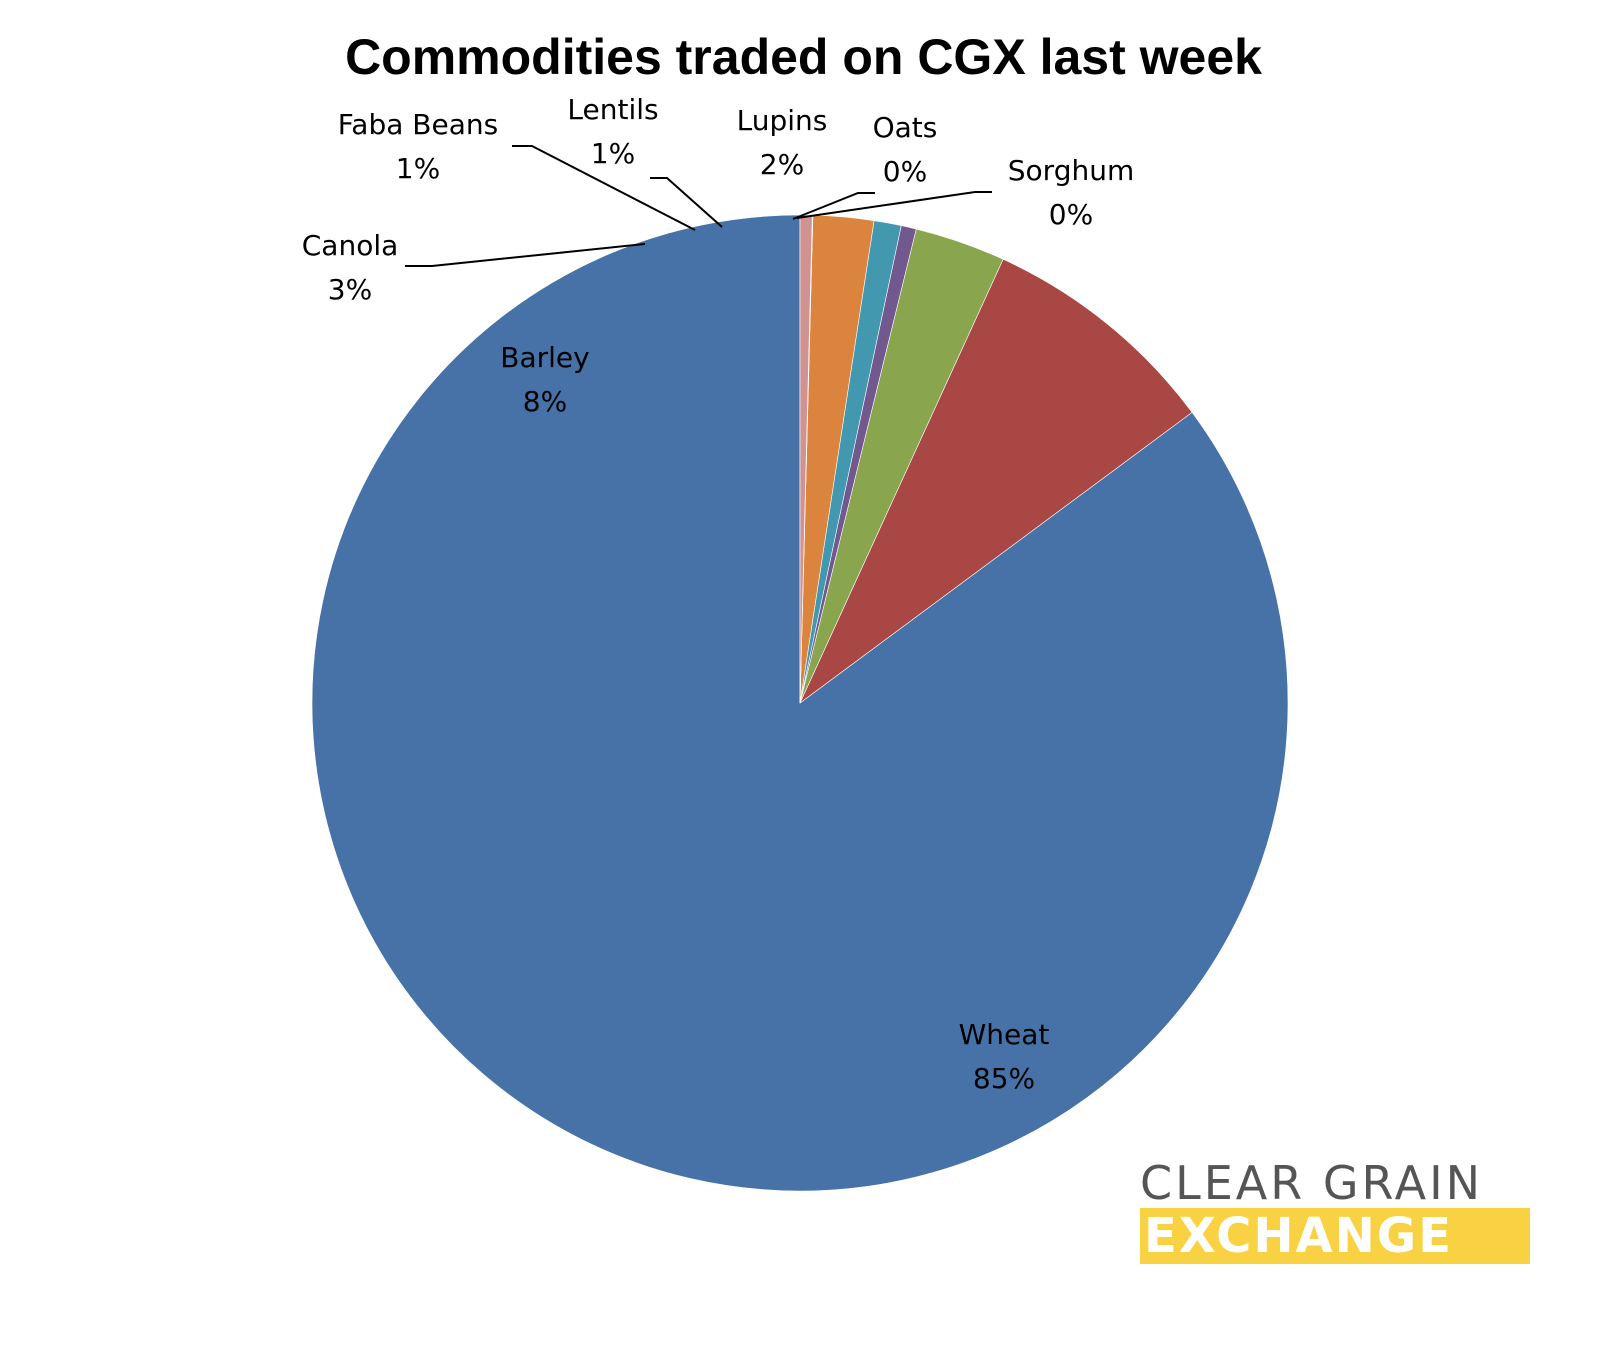 The image size is (1607, 1350). What do you see at coordinates (612, 109) in the screenshot?
I see `slice-label-name-lentils: Lentils` at bounding box center [612, 109].